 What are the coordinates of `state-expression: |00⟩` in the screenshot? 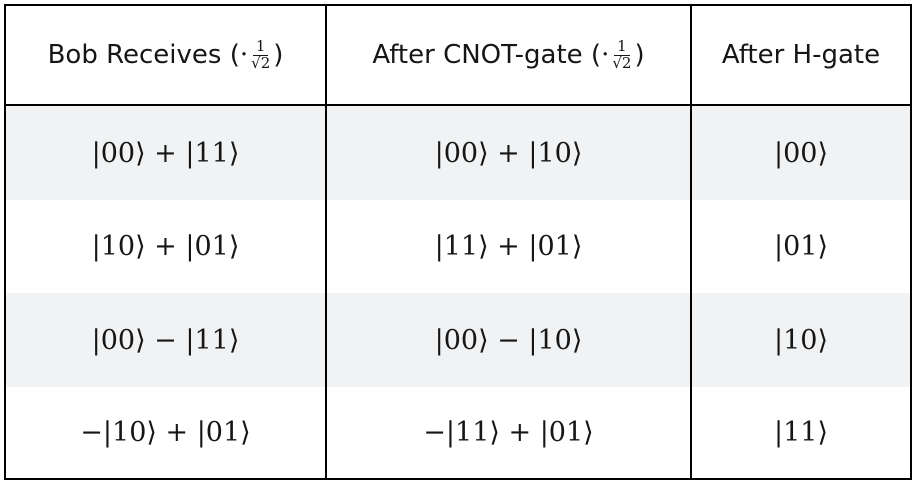 It's located at (801, 153).